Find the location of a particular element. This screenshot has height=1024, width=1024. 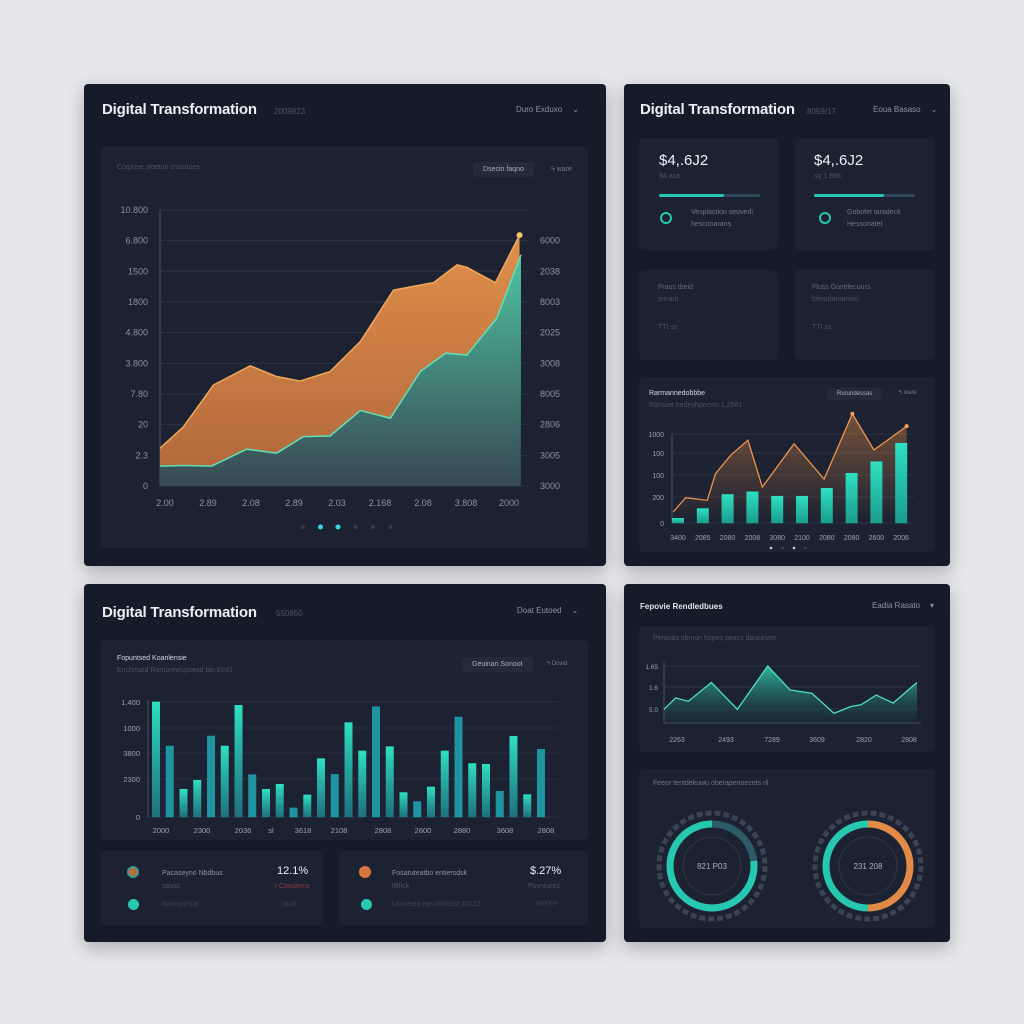

export-button: ϟ Dowd is located at coordinates (557, 664).